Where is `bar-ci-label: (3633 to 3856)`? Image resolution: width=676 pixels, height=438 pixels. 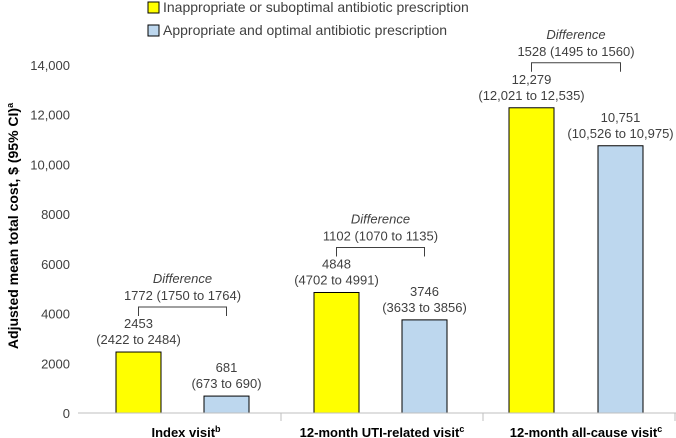 bar-ci-label: (3633 to 3856) is located at coordinates (424, 307).